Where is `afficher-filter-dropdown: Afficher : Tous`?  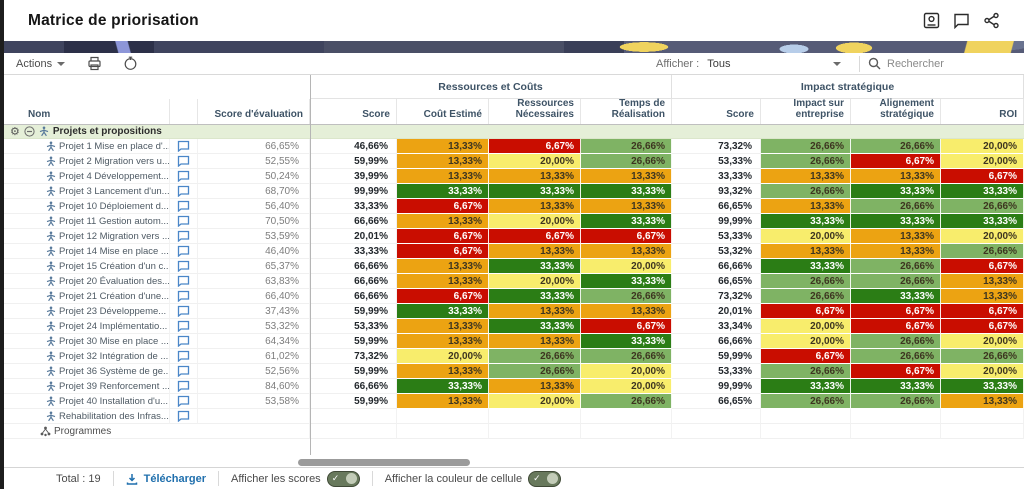
afficher-filter-dropdown: Afficher : Tous is located at coordinates (753, 64).